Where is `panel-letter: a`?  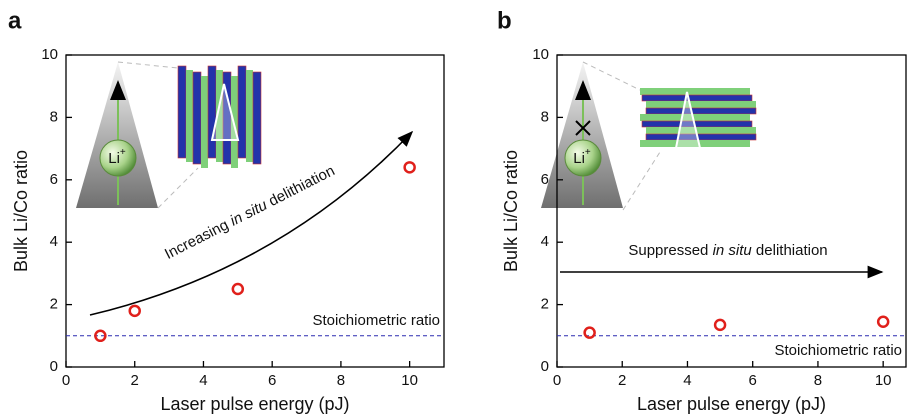 panel-letter: a is located at coordinates (15, 20).